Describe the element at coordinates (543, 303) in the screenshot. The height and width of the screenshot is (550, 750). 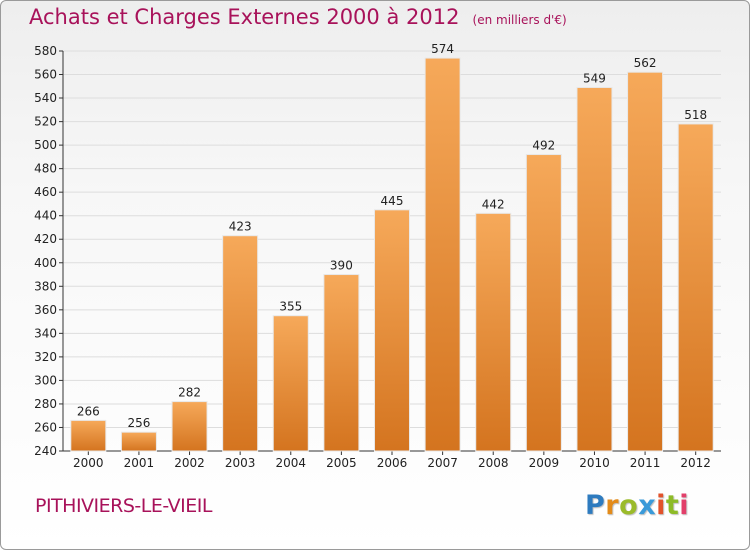
I see `bar-2009` at that location.